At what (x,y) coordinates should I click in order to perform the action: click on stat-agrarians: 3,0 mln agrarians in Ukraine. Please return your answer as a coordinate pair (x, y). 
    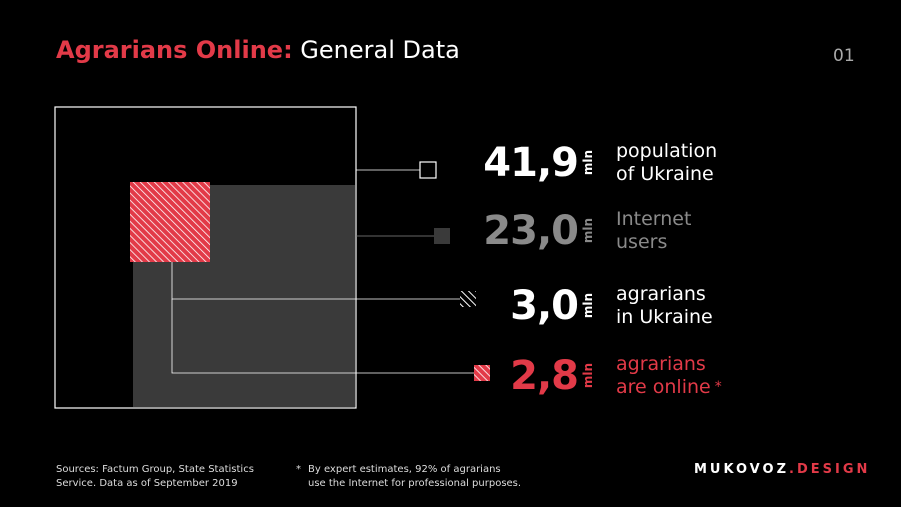
    Looking at the image, I should click on (595, 306).